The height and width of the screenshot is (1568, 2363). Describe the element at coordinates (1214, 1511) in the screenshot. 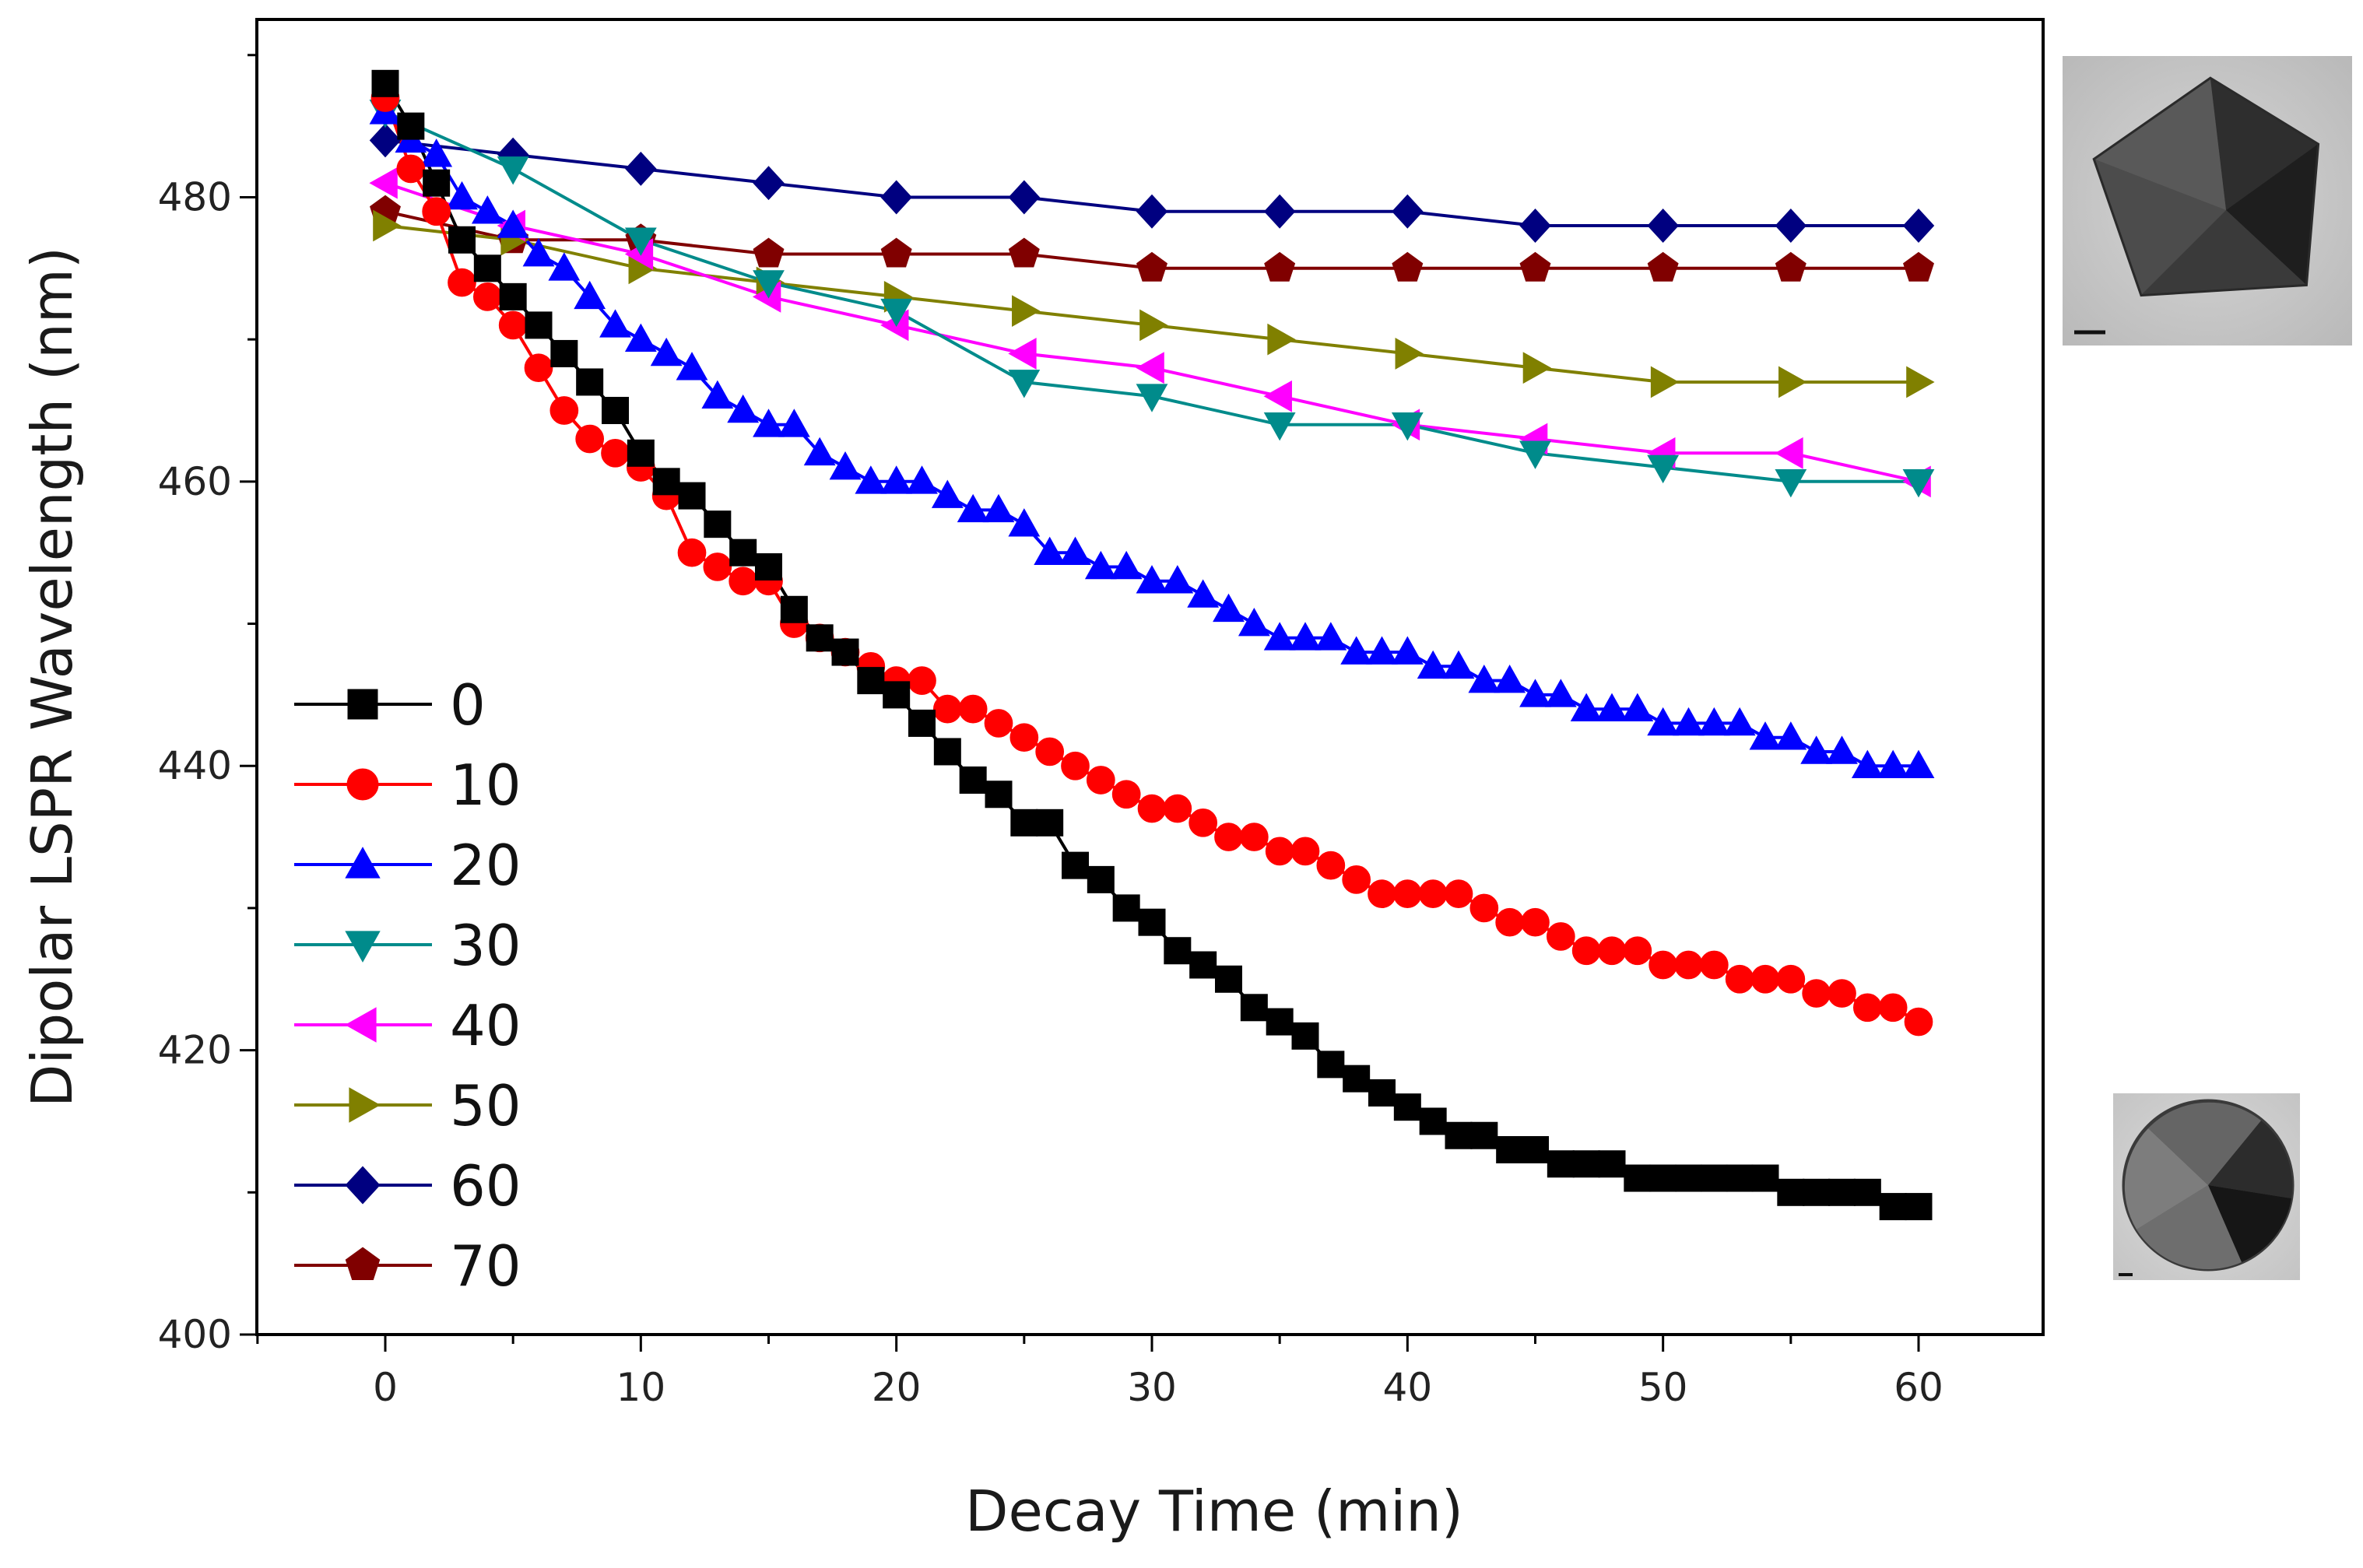

I see `x-axis-title: Decay Time (min)` at that location.